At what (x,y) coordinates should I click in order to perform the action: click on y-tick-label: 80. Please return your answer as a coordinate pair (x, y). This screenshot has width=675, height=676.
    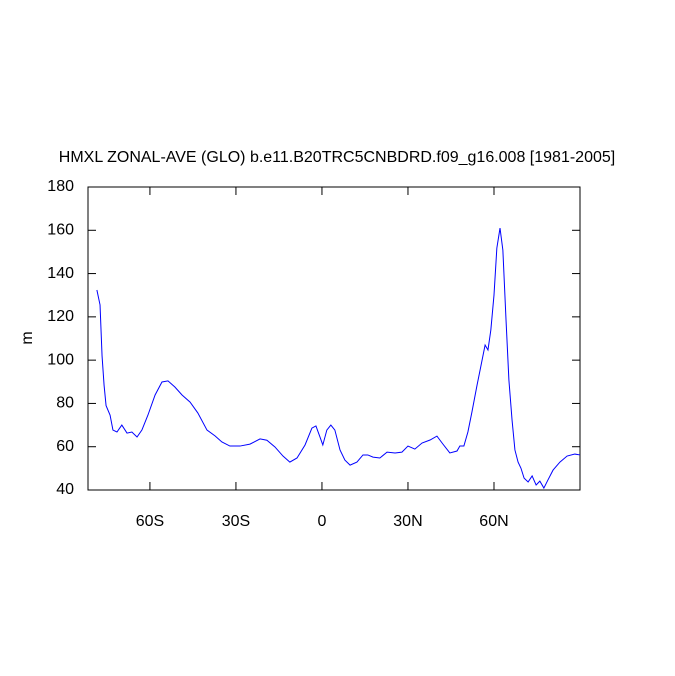
    Looking at the image, I should click on (65, 403).